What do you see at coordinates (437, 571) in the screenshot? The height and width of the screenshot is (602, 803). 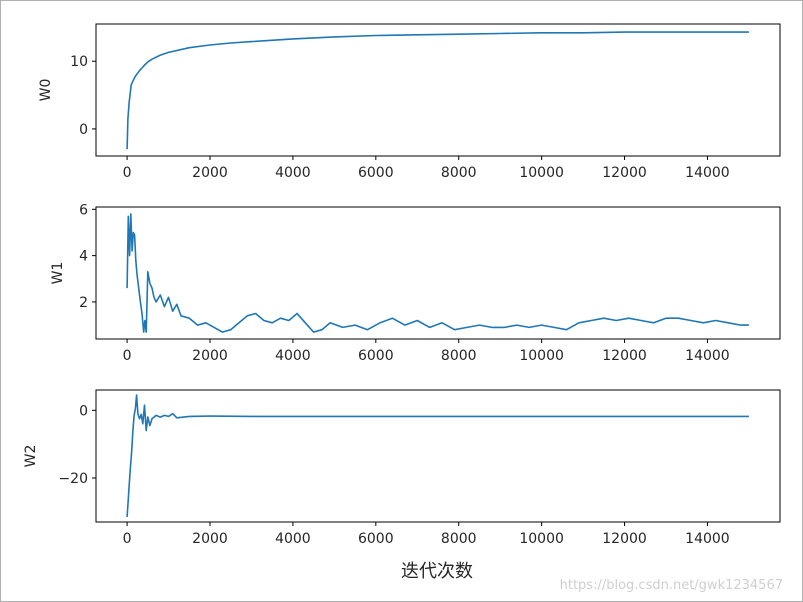 I see `x-axis-title: 迭代次数` at bounding box center [437, 571].